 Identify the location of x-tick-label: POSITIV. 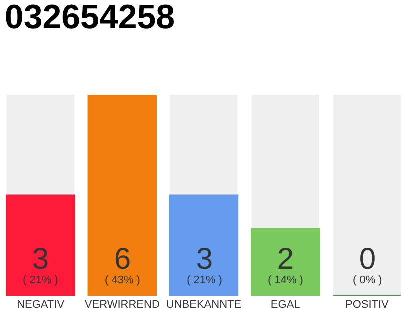
(367, 305).